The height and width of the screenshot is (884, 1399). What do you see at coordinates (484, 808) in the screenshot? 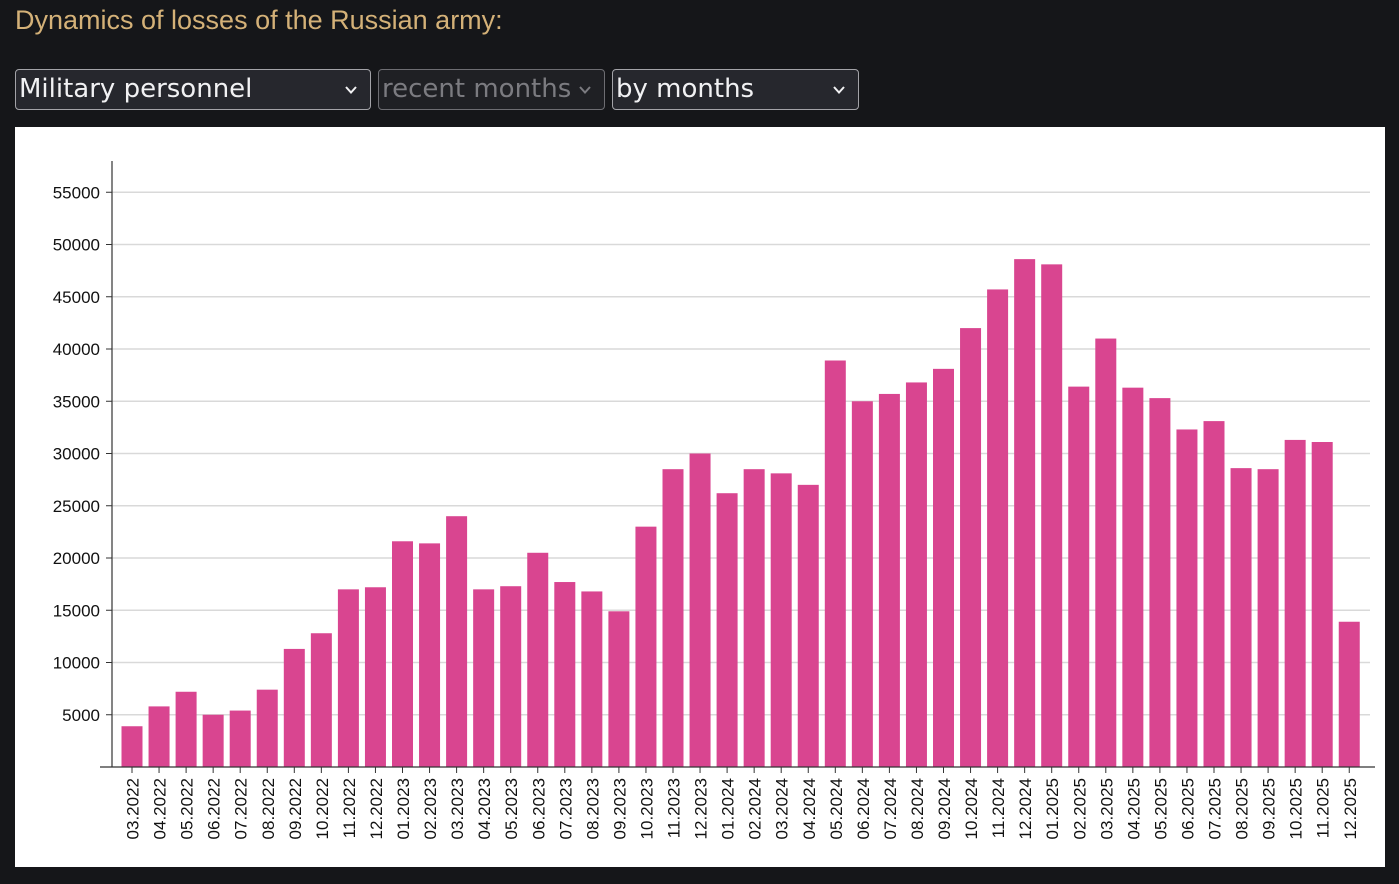
I see `x-tick-label: 04.2023` at bounding box center [484, 808].